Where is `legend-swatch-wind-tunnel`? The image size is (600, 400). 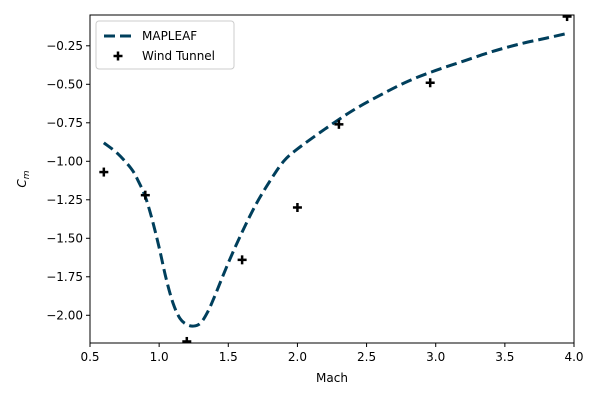
legend-swatch-wind-tunnel is located at coordinates (118, 56).